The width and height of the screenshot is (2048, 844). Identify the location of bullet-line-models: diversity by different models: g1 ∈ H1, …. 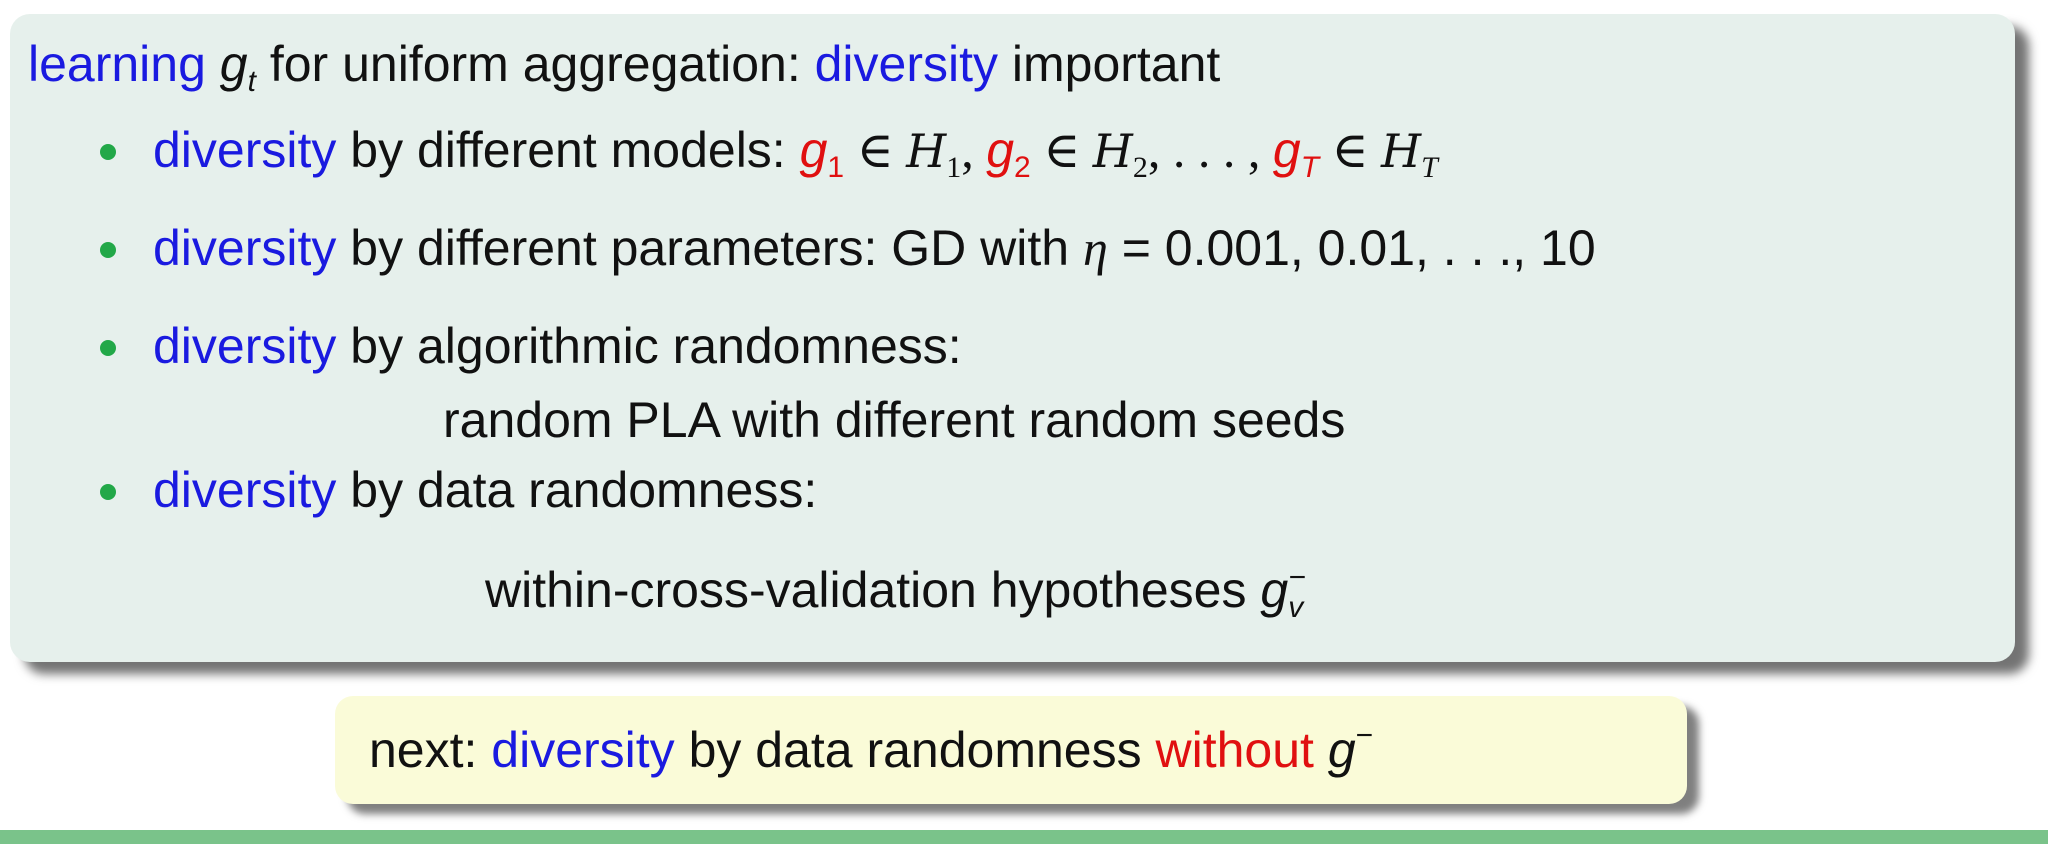
(795, 152).